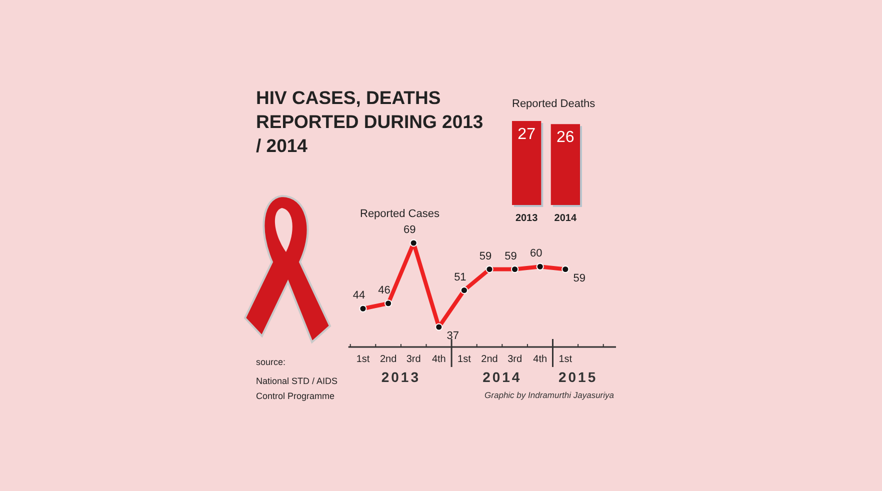 Image resolution: width=882 pixels, height=491 pixels. I want to click on source-note: source:, so click(271, 362).